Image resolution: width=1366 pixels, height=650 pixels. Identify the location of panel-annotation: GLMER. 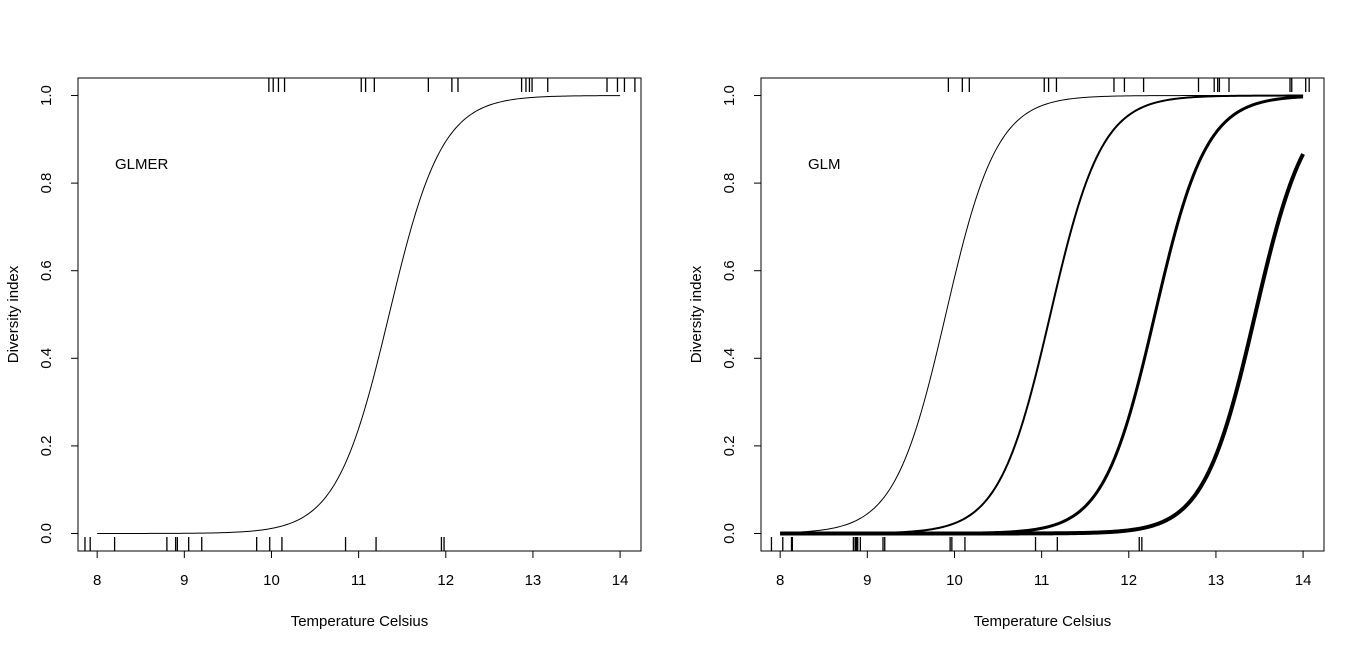
(142, 164).